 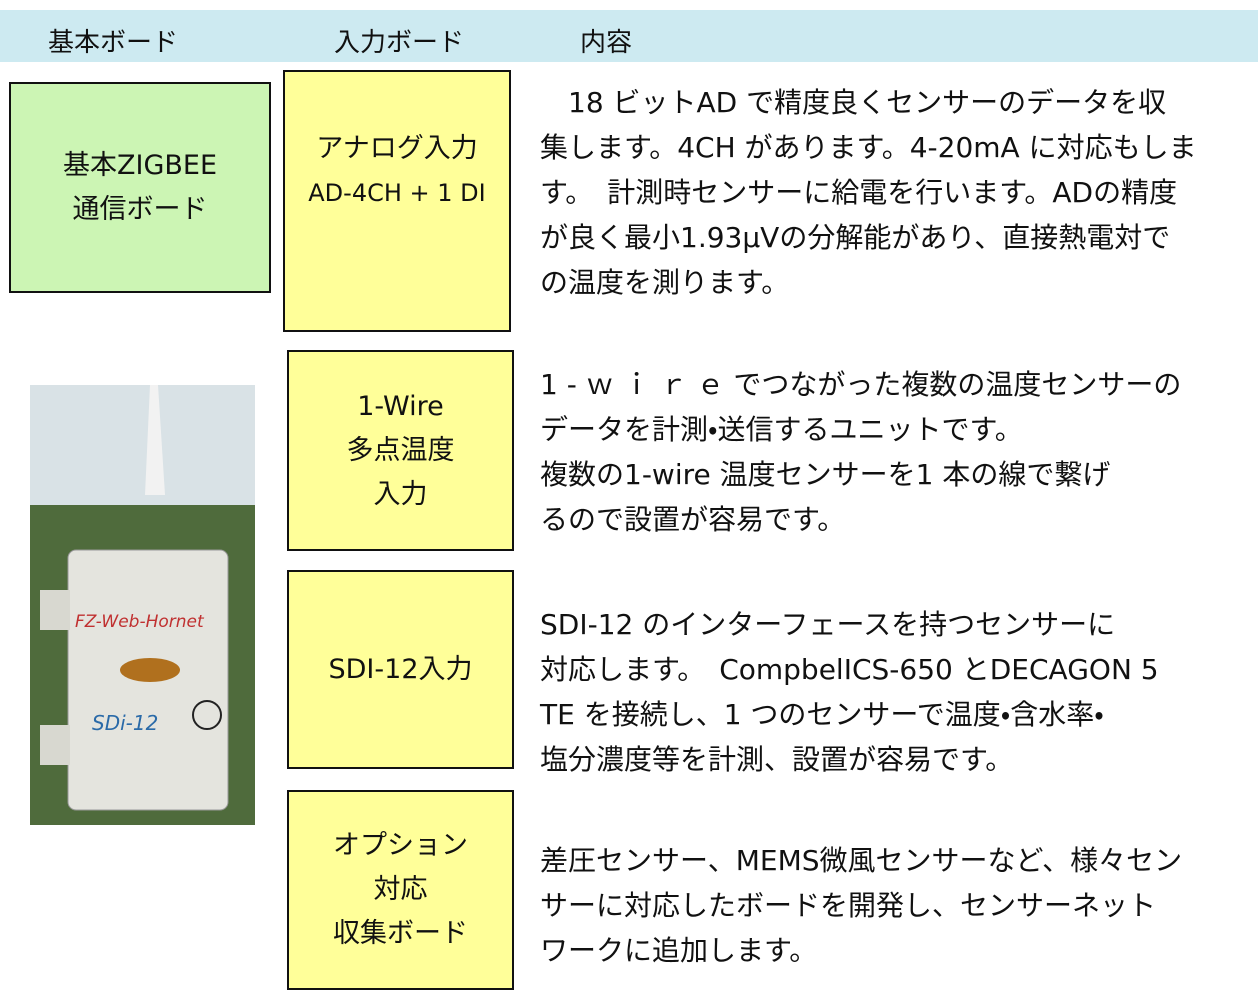 What do you see at coordinates (861, 384) in the screenshot?
I see `description-line: 1 - ｗ ｉ ｒ ｅ でつながった複数の温度センサーの` at bounding box center [861, 384].